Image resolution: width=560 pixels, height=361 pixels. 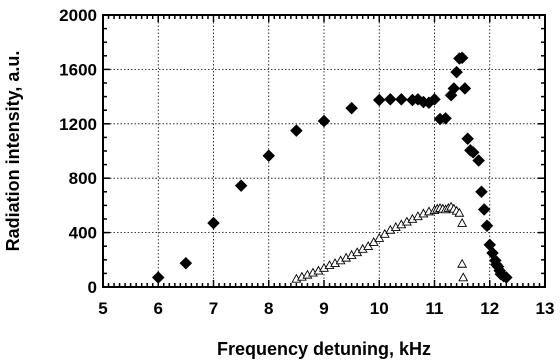 I want to click on x-axis-label: Frequency detuning, kHz, so click(x=324, y=349).